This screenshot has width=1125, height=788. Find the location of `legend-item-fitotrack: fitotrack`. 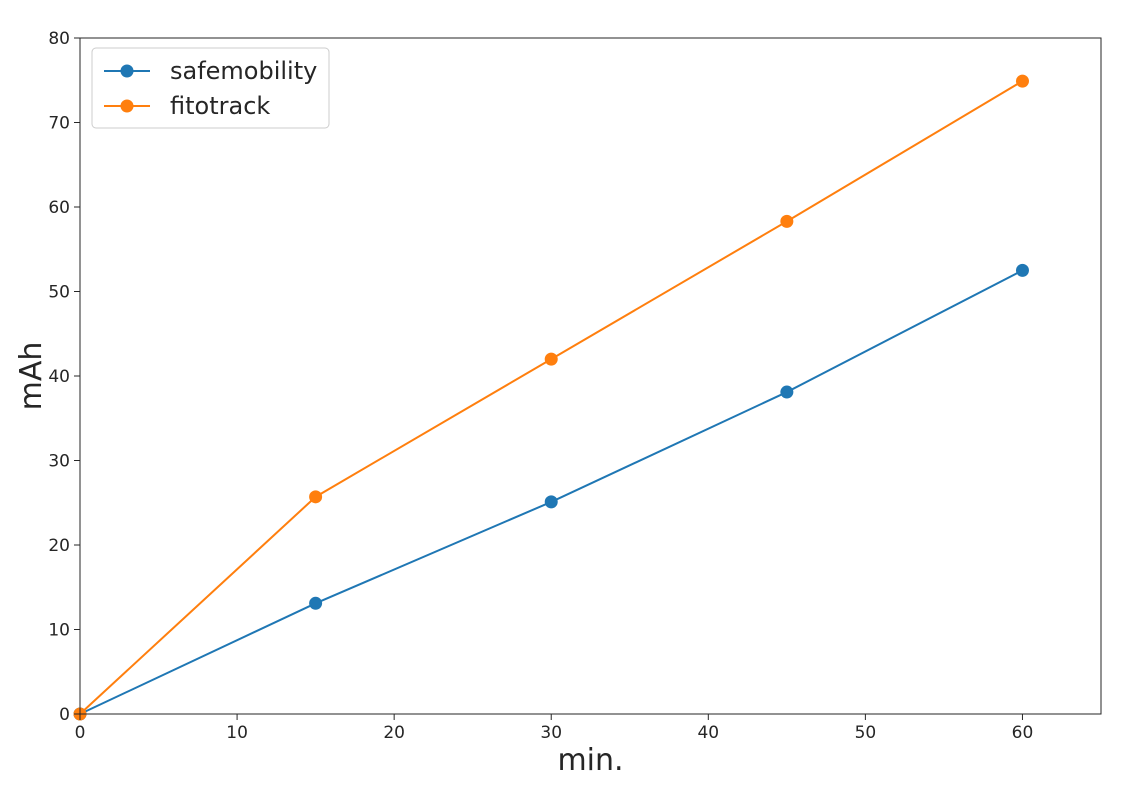

legend-item-fitotrack: fitotrack is located at coordinates (187, 106).